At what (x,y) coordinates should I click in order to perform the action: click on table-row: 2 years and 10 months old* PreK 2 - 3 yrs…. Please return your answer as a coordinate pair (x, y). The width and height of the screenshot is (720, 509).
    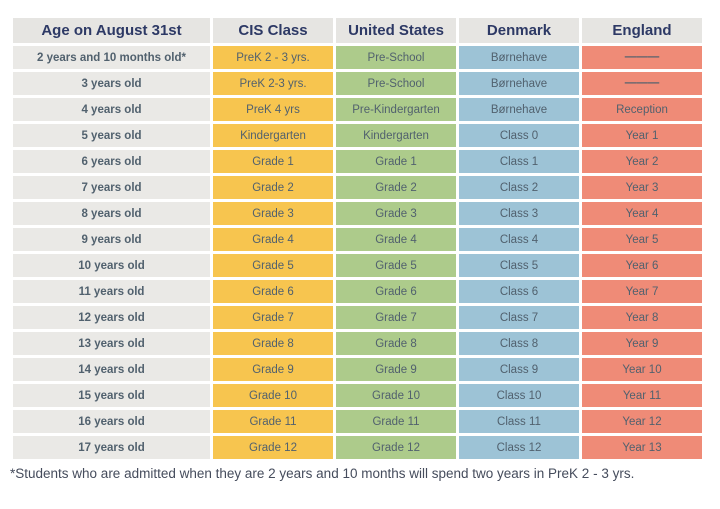
    Looking at the image, I should click on (357, 57).